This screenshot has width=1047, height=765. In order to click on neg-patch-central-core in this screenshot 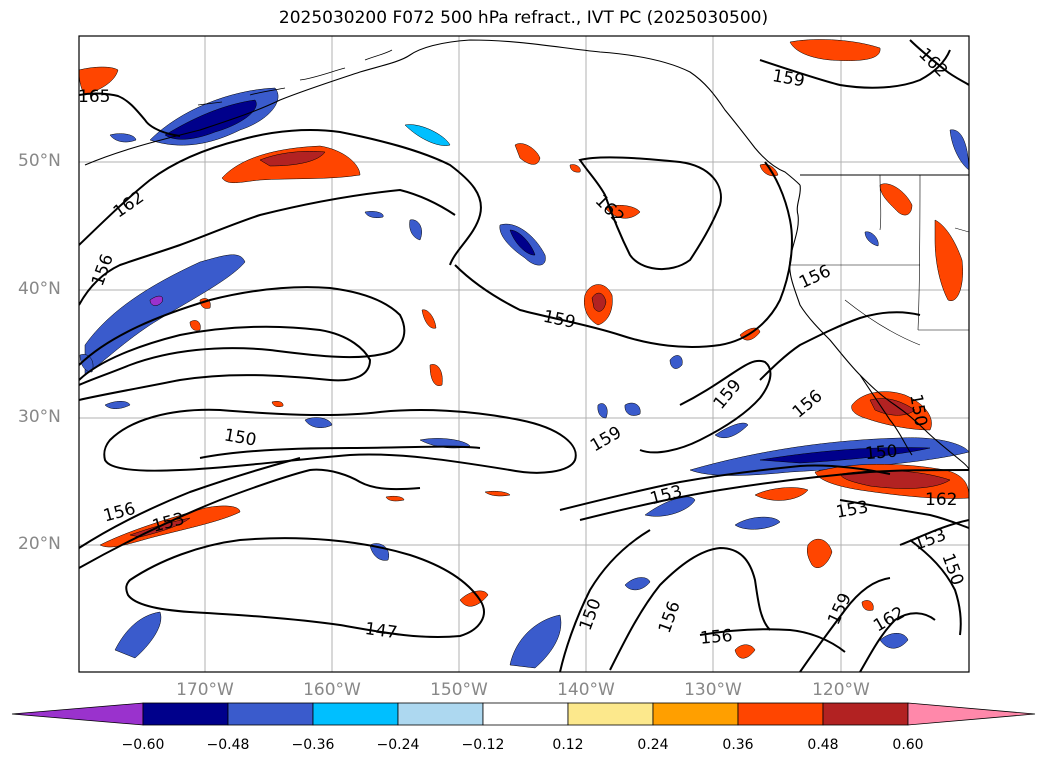, I will do `click(522, 242)`.